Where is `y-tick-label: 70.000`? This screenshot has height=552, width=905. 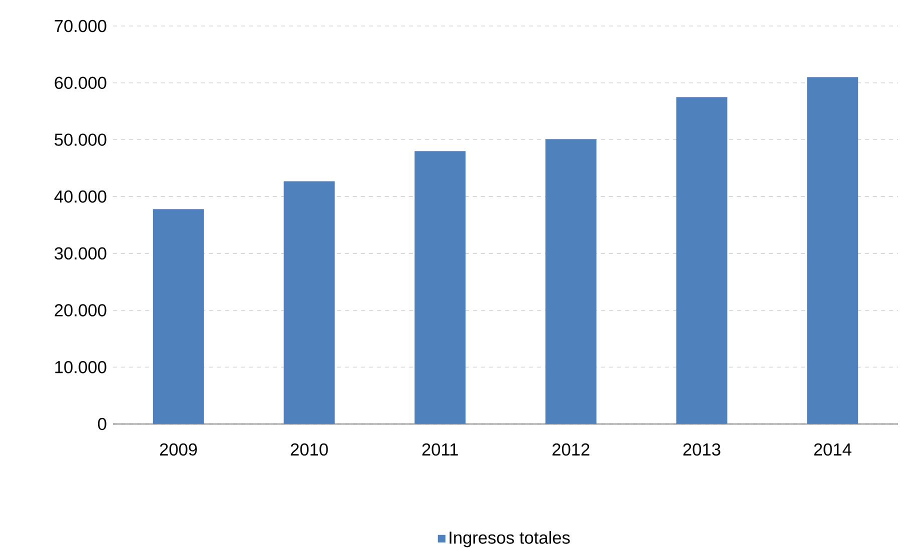 y-tick-label: 70.000 is located at coordinates (80, 26).